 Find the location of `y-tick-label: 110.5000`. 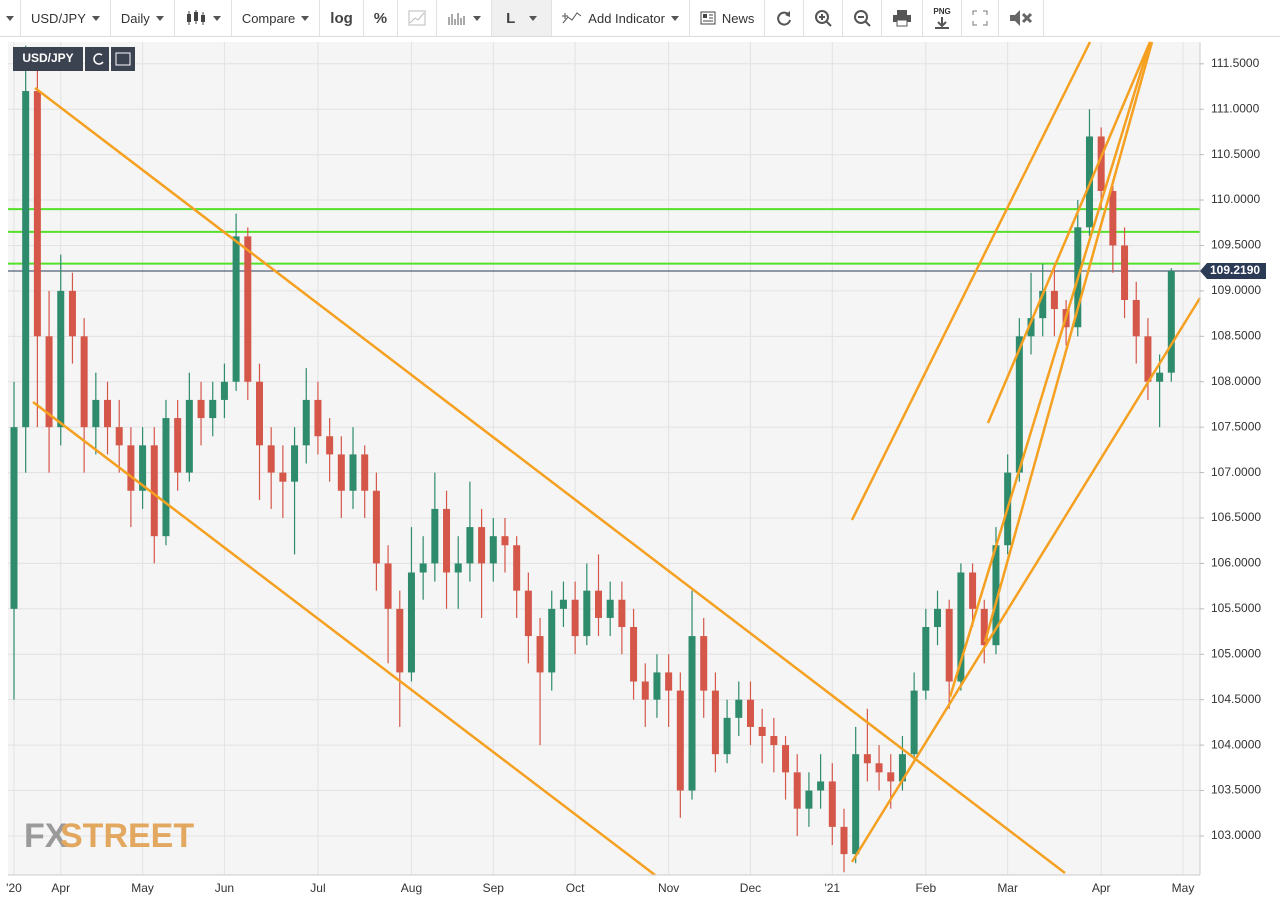

y-tick-label: 110.5000 is located at coordinates (1235, 154).